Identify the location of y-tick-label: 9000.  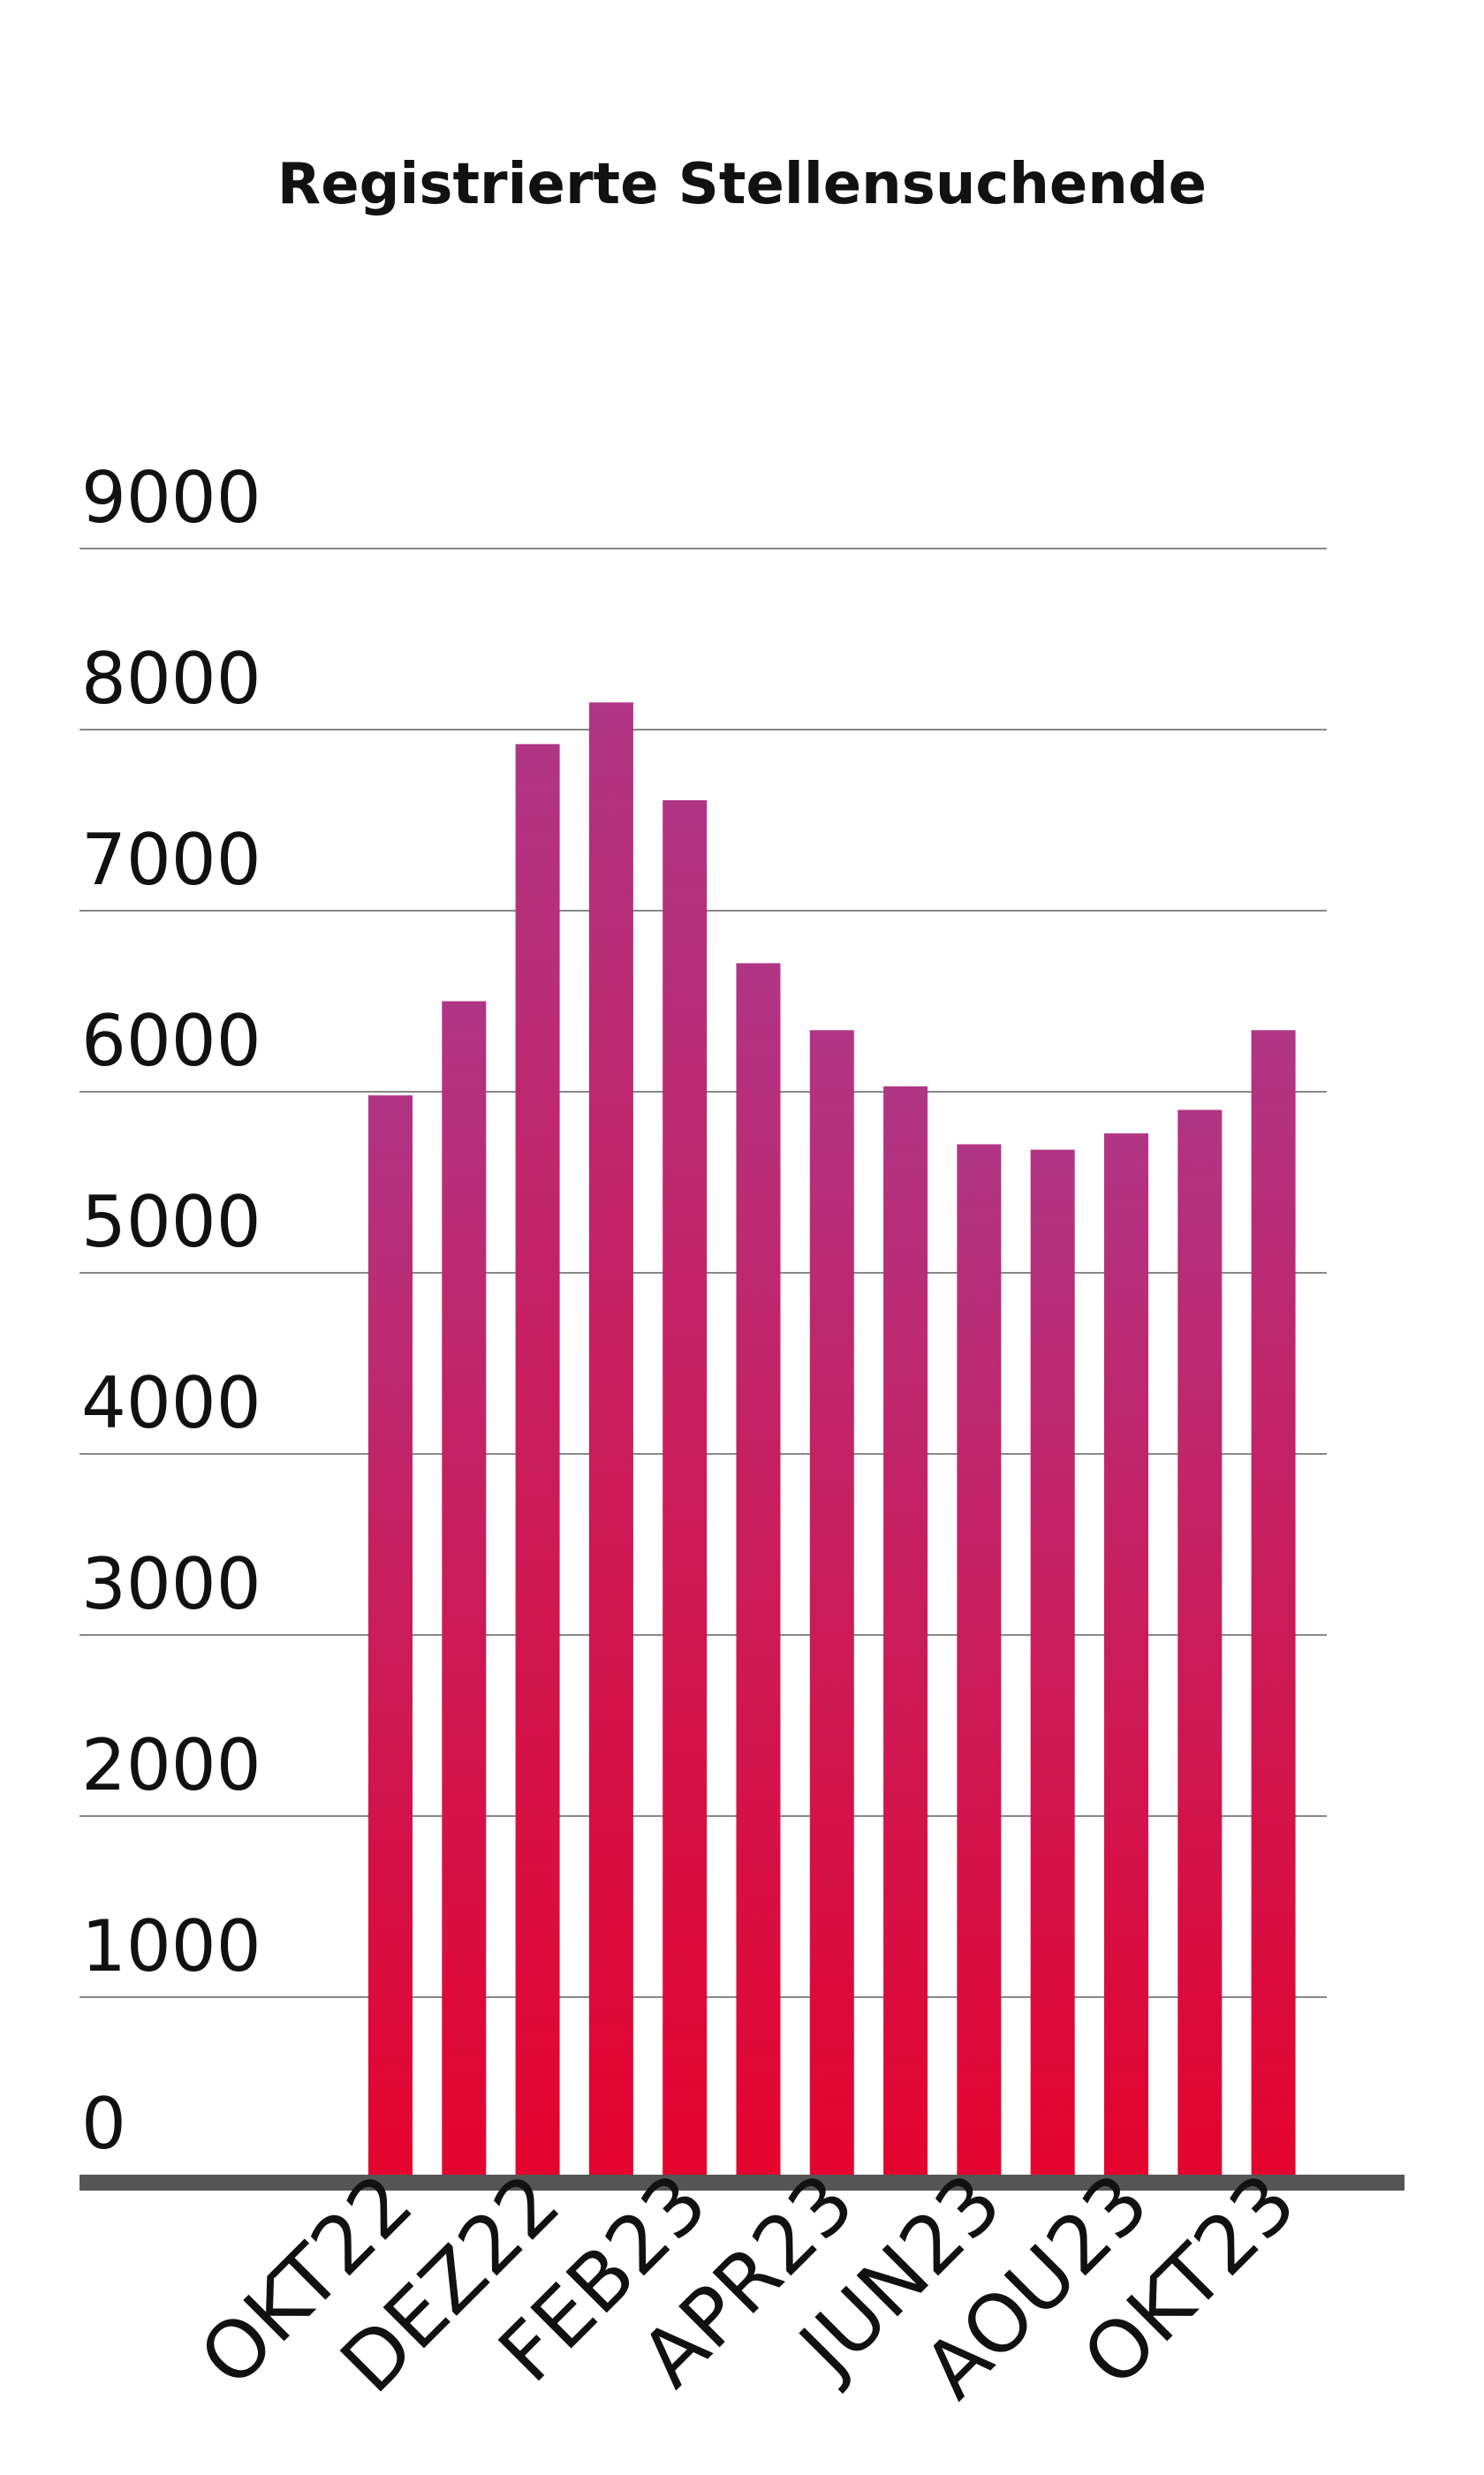
(171, 498).